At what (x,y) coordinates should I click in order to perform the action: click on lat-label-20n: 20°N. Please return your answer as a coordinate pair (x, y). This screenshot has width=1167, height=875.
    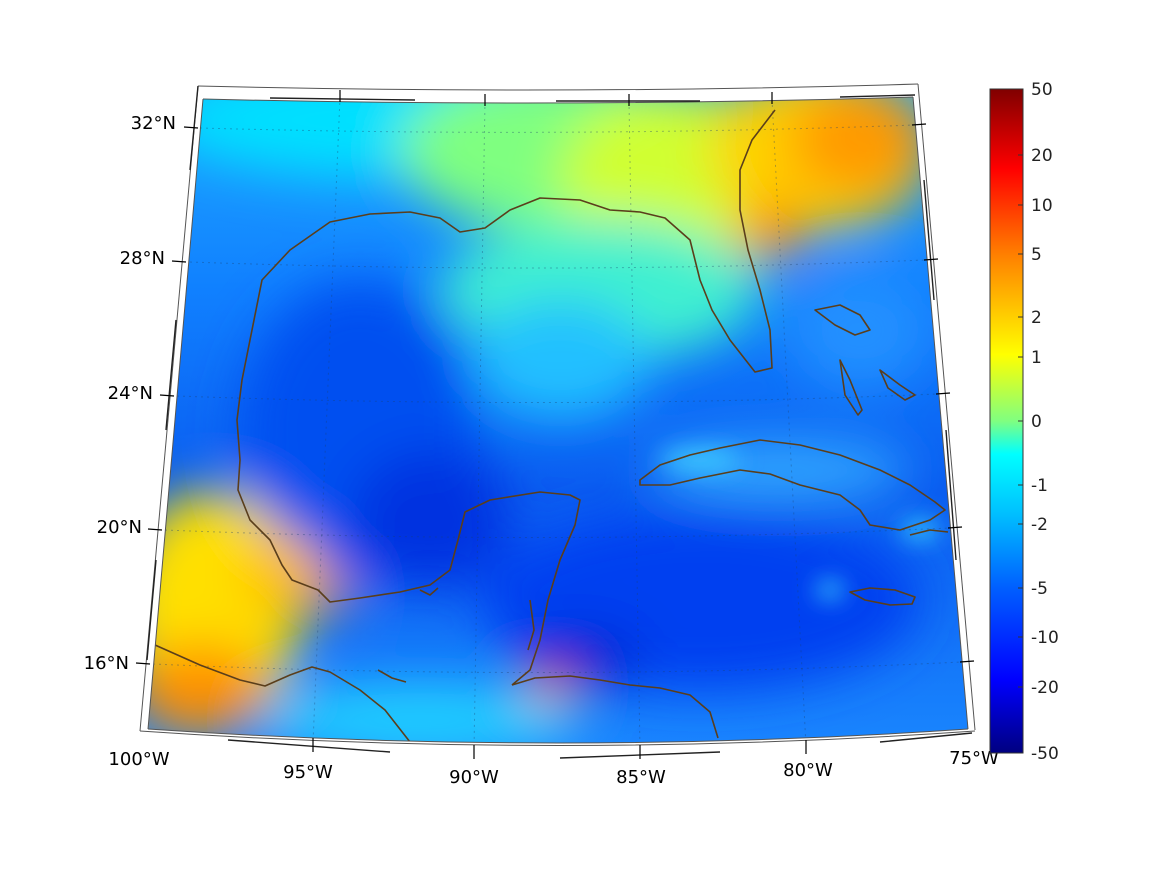
    Looking at the image, I should click on (119, 527).